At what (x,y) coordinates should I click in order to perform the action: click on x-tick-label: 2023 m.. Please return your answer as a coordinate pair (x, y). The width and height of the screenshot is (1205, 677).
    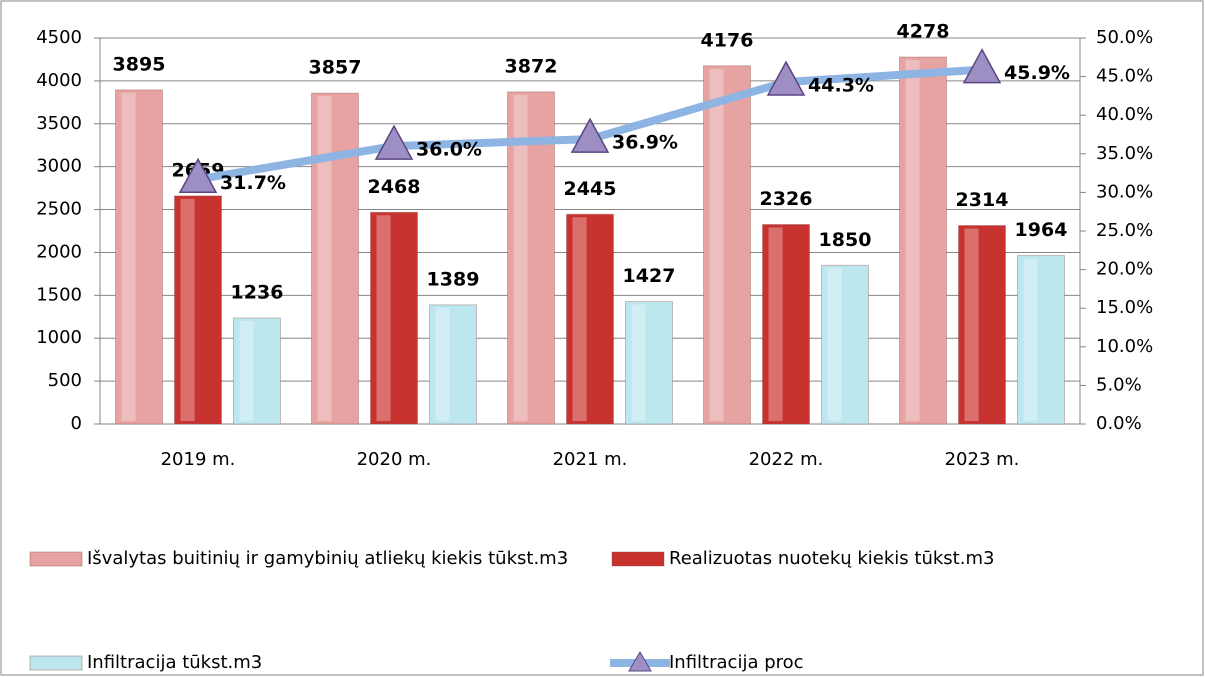
    Looking at the image, I should click on (982, 459).